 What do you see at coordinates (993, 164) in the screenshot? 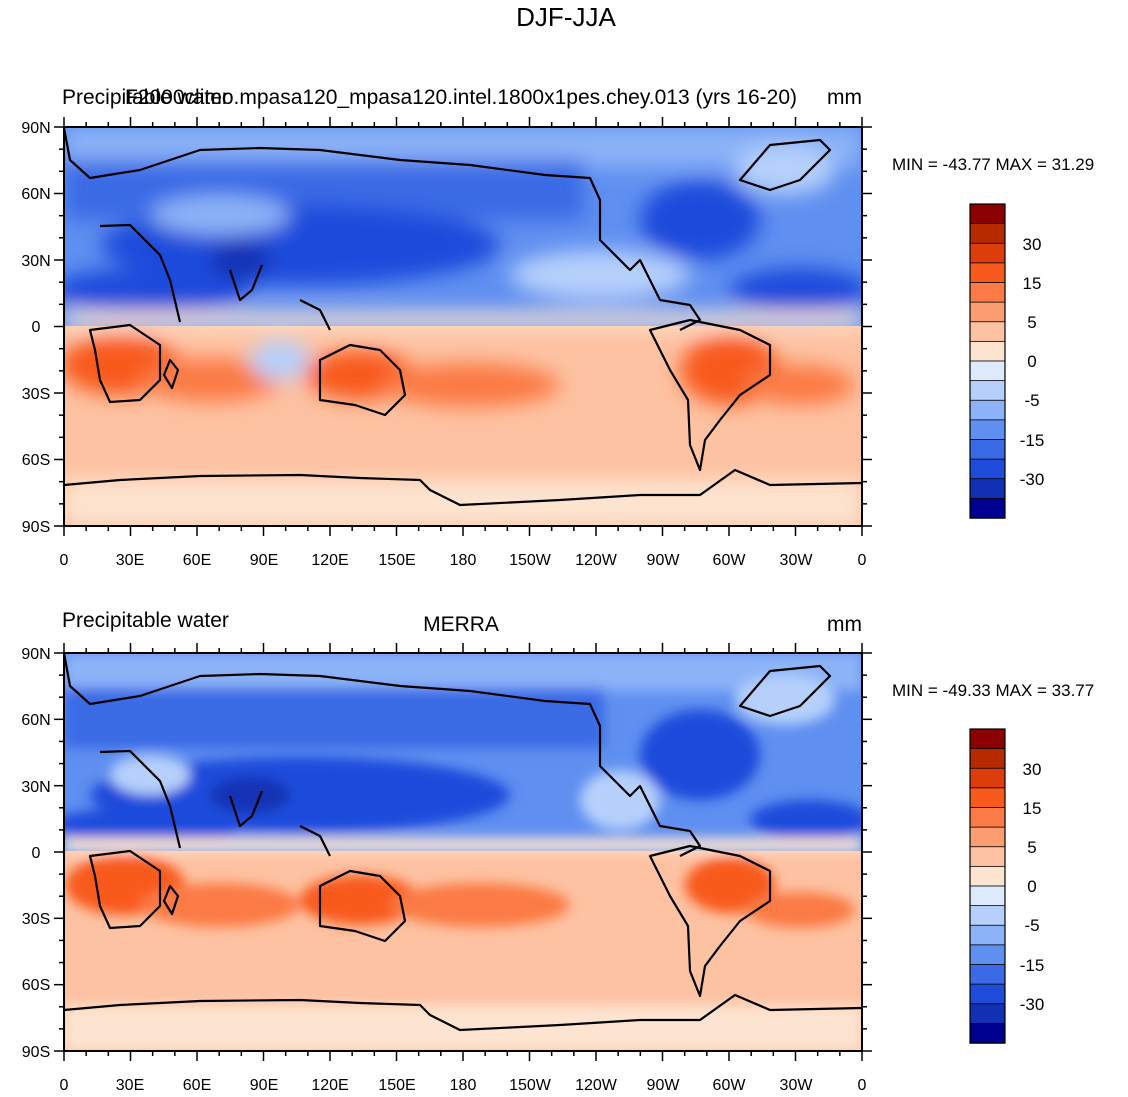
I see `min-max-label: MIN = -43.77 MAX = 31.29` at bounding box center [993, 164].